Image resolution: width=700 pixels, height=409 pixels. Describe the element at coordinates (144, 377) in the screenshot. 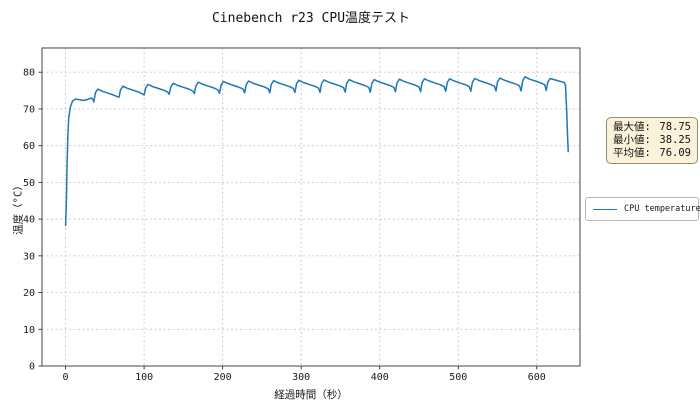

I see `x-tick-label: 100` at that location.